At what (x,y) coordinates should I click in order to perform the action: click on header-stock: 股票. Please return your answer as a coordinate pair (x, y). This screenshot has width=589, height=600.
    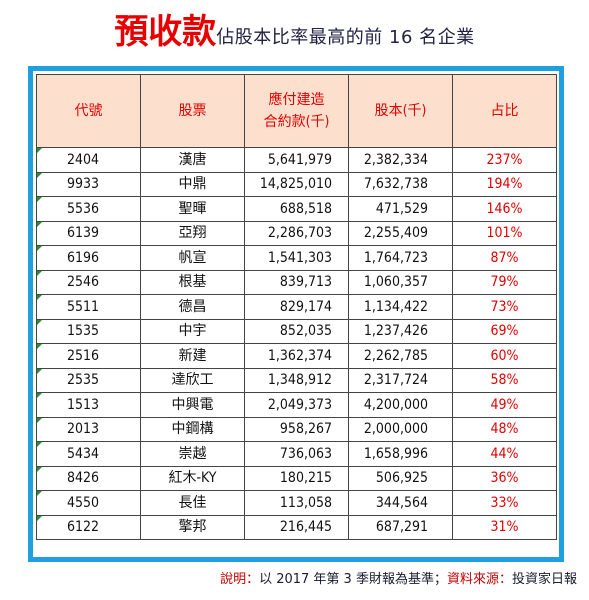
    Looking at the image, I should click on (192, 111).